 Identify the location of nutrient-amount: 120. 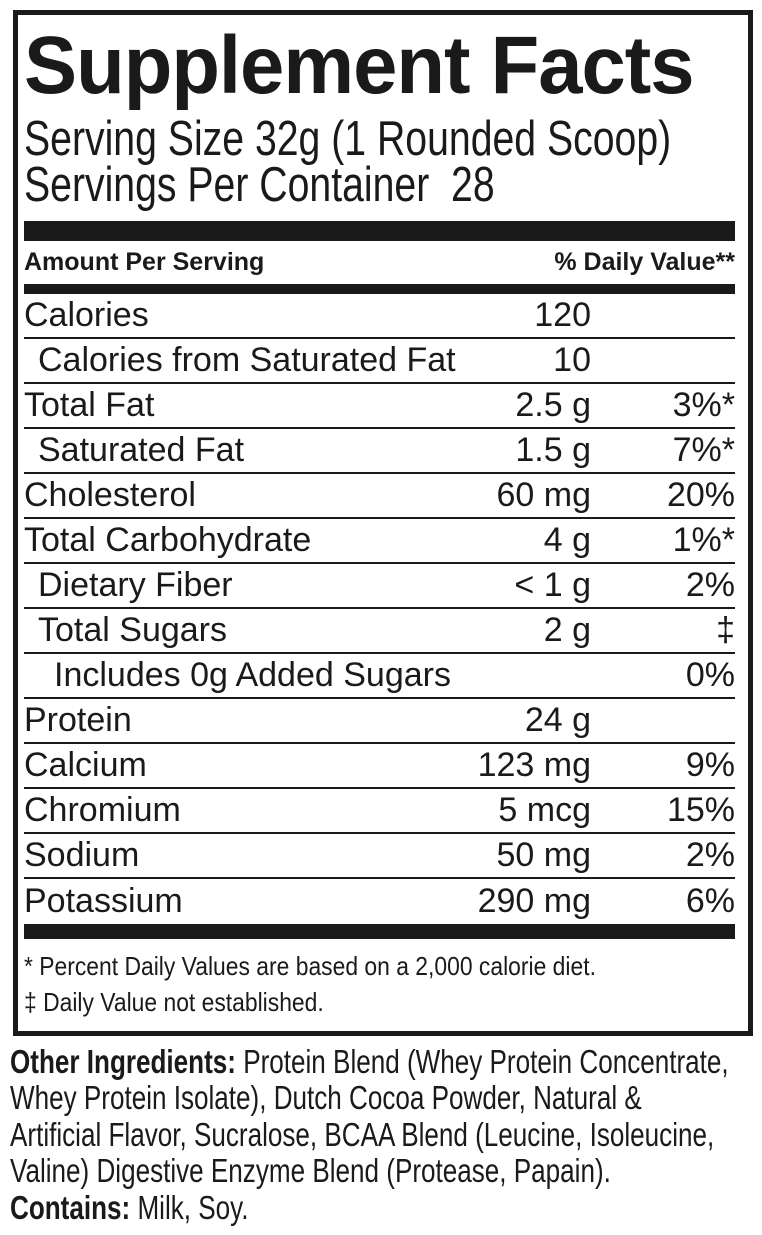
(562, 315).